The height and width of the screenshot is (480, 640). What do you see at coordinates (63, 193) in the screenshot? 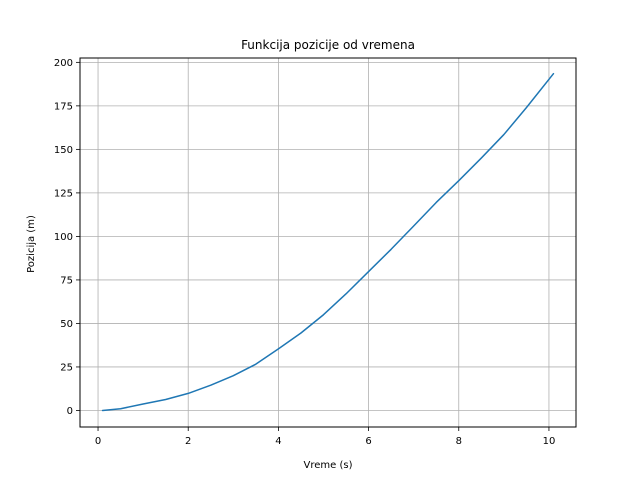
I see `y-tick-label: 125` at bounding box center [63, 193].